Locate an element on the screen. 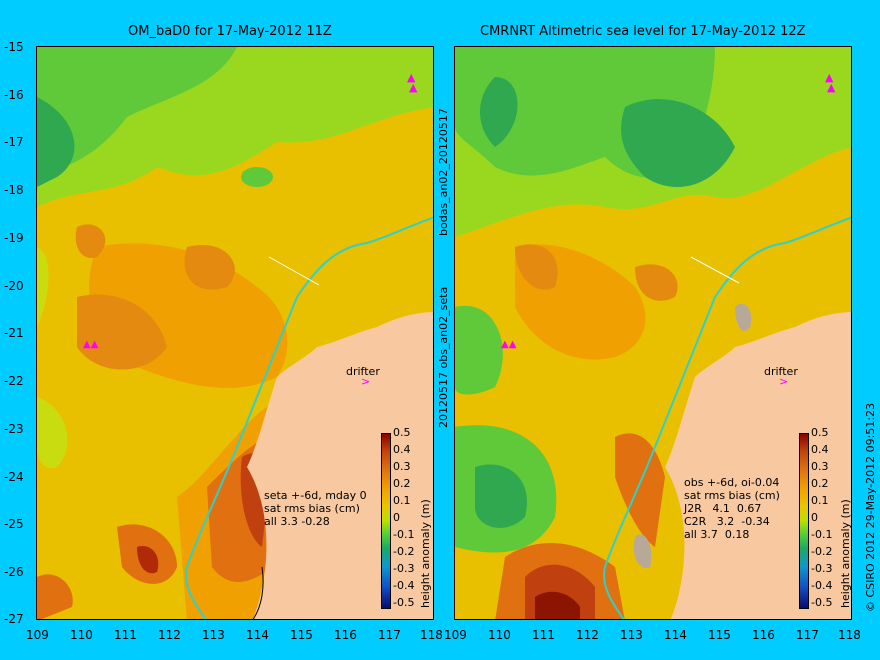  y-tick: -22 is located at coordinates (14, 381).